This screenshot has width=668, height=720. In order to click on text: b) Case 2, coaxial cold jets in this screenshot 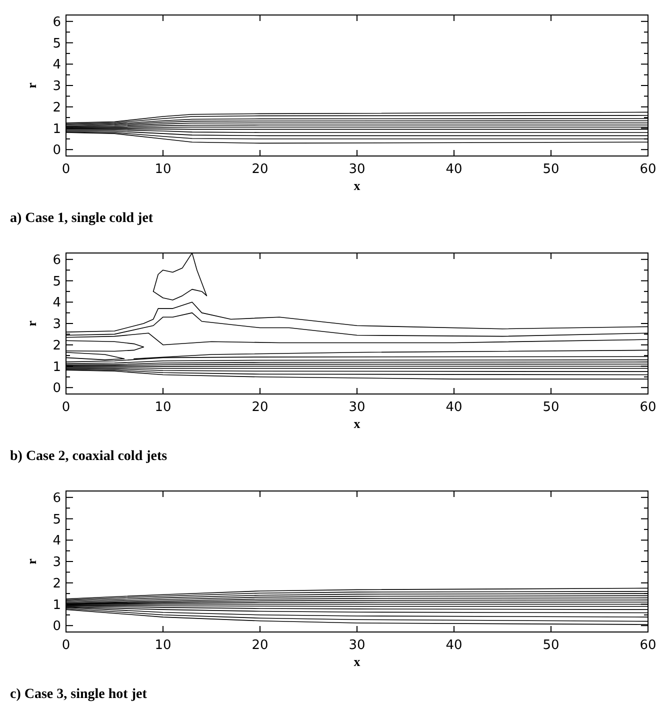, I will do `click(89, 456)`.